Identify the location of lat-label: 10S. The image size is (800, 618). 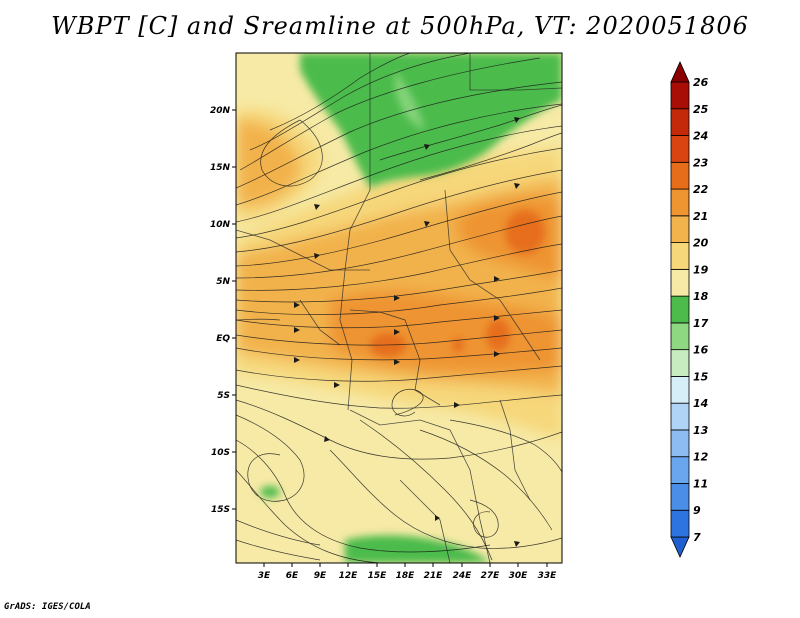
(220, 453).